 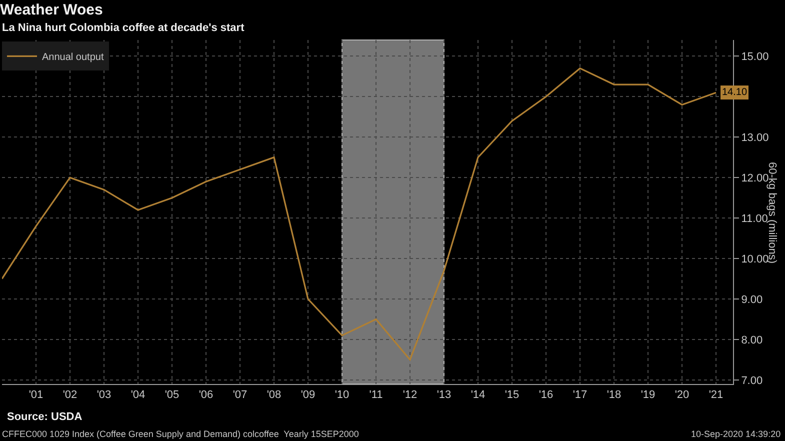 I want to click on x-tick-label: '04, so click(x=138, y=395).